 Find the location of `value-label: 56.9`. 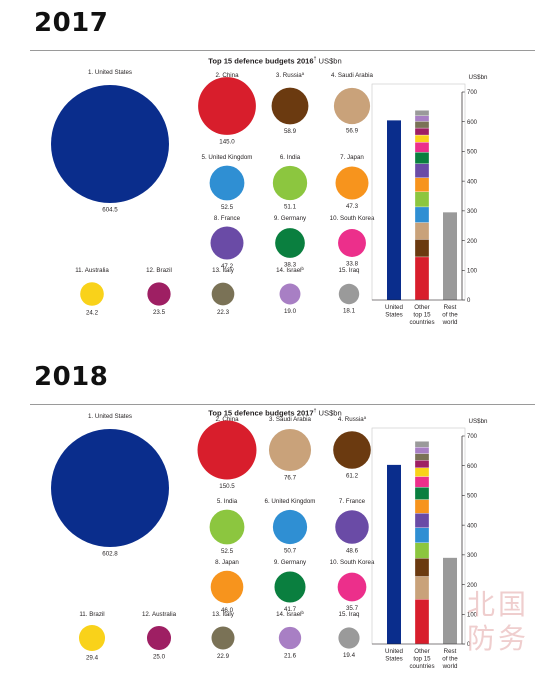

value-label: 56.9 is located at coordinates (352, 131).